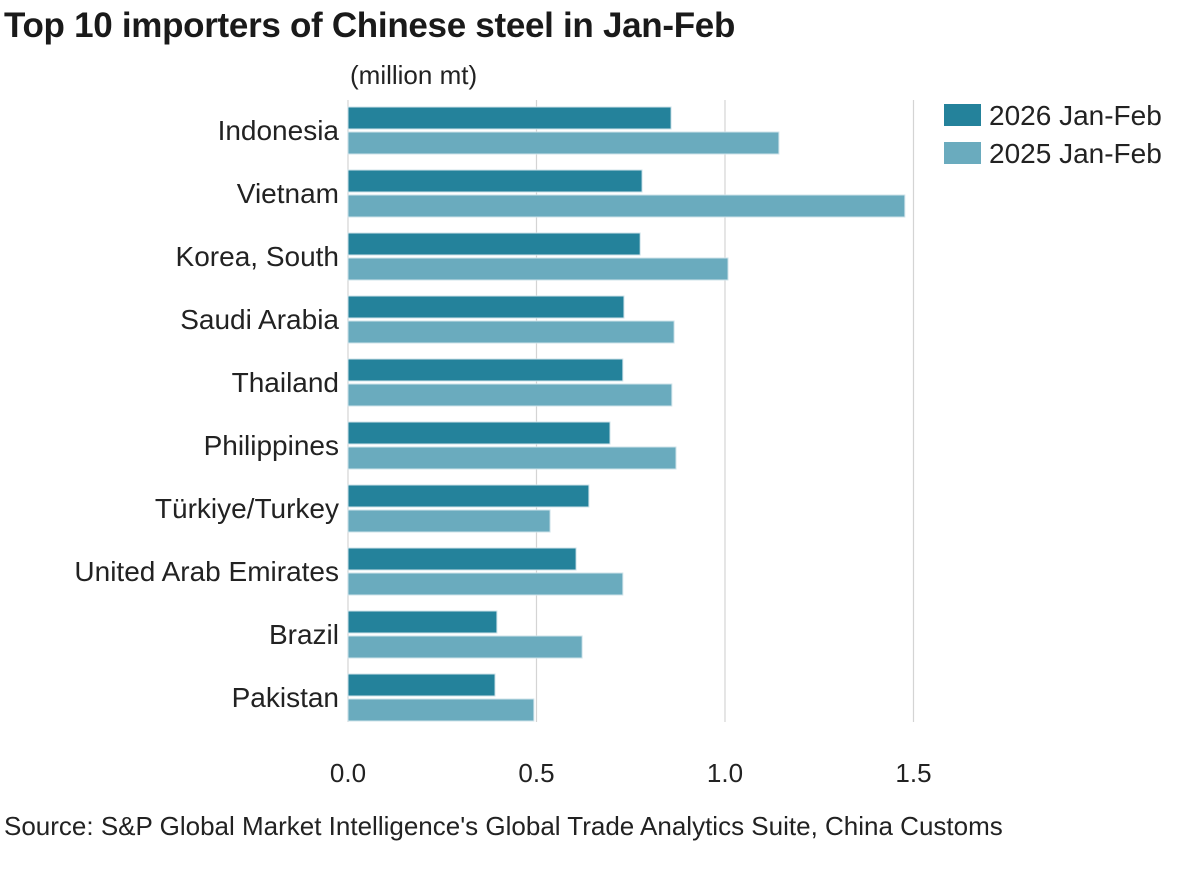  Describe the element at coordinates (285, 697) in the screenshot. I see `category-label: Pakistan` at that location.